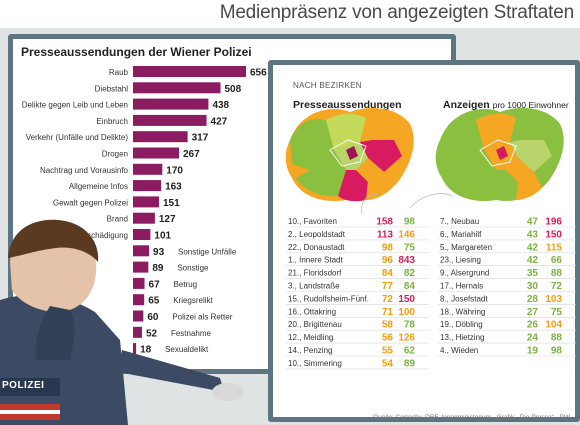 The image size is (580, 425). I want to click on district-section-title: NACH BEZIRKEN, so click(327, 85).